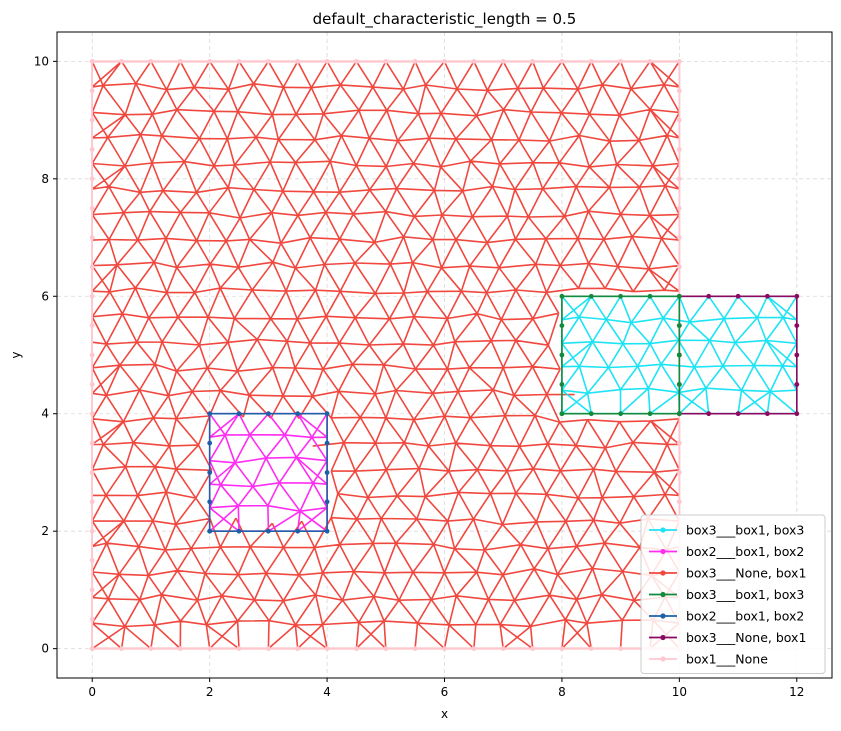 This screenshot has height=731, width=841. What do you see at coordinates (745, 551) in the screenshot?
I see `legend-label: box2___box1, box2` at bounding box center [745, 551].